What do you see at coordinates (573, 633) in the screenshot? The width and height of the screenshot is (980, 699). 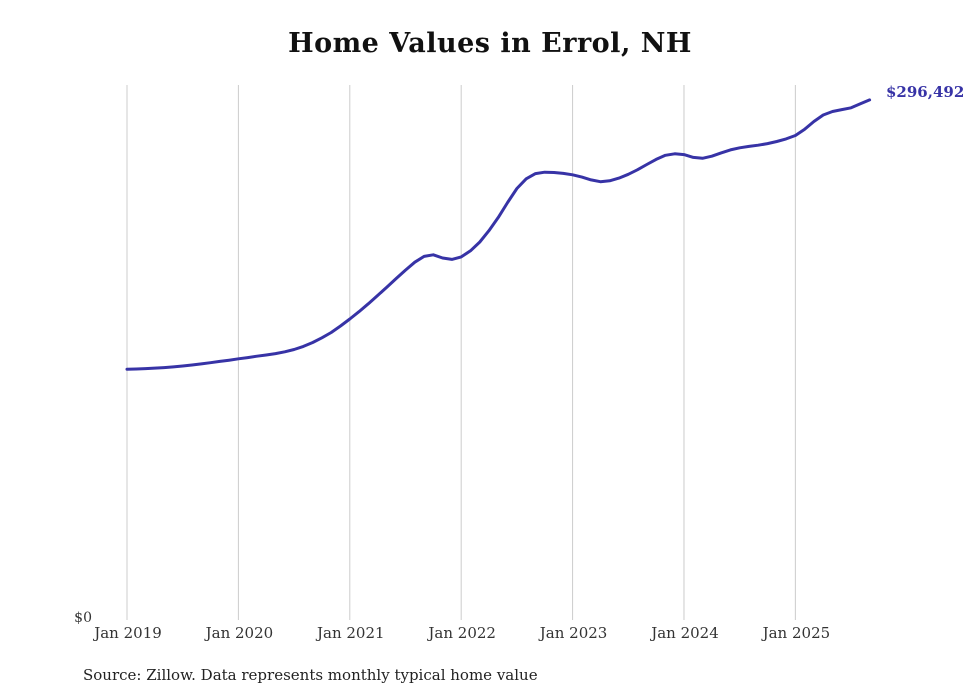 I see `x-tick-label: Jan 2023` at bounding box center [573, 633].